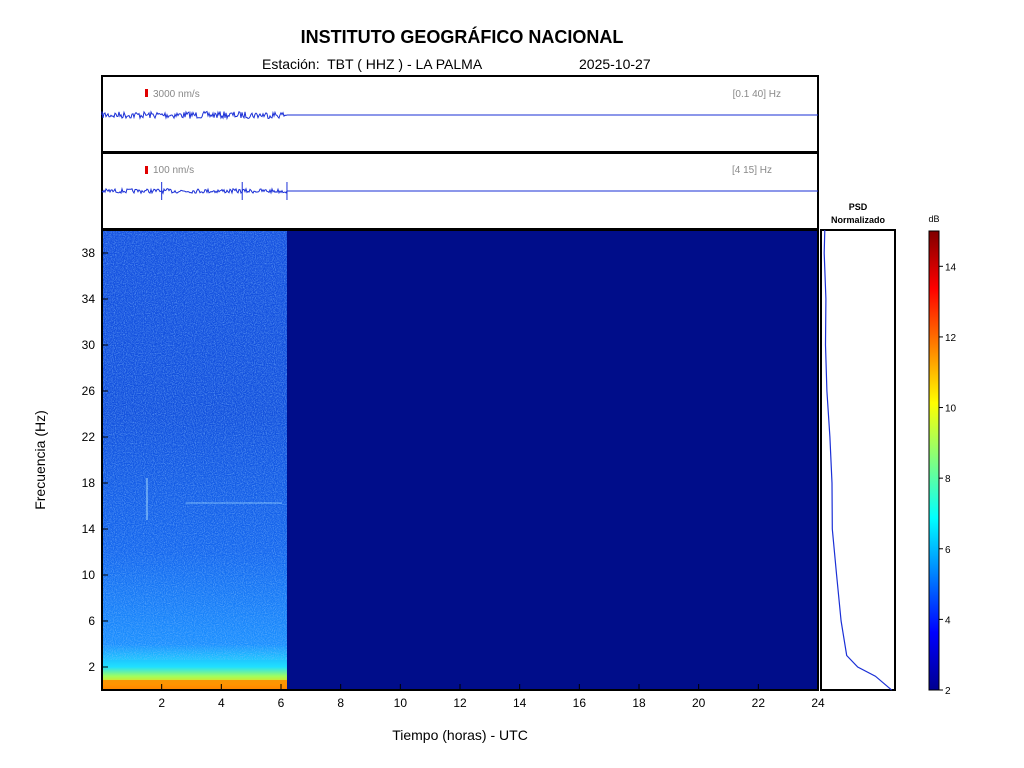  I want to click on x-tick-label: 20, so click(699, 703).